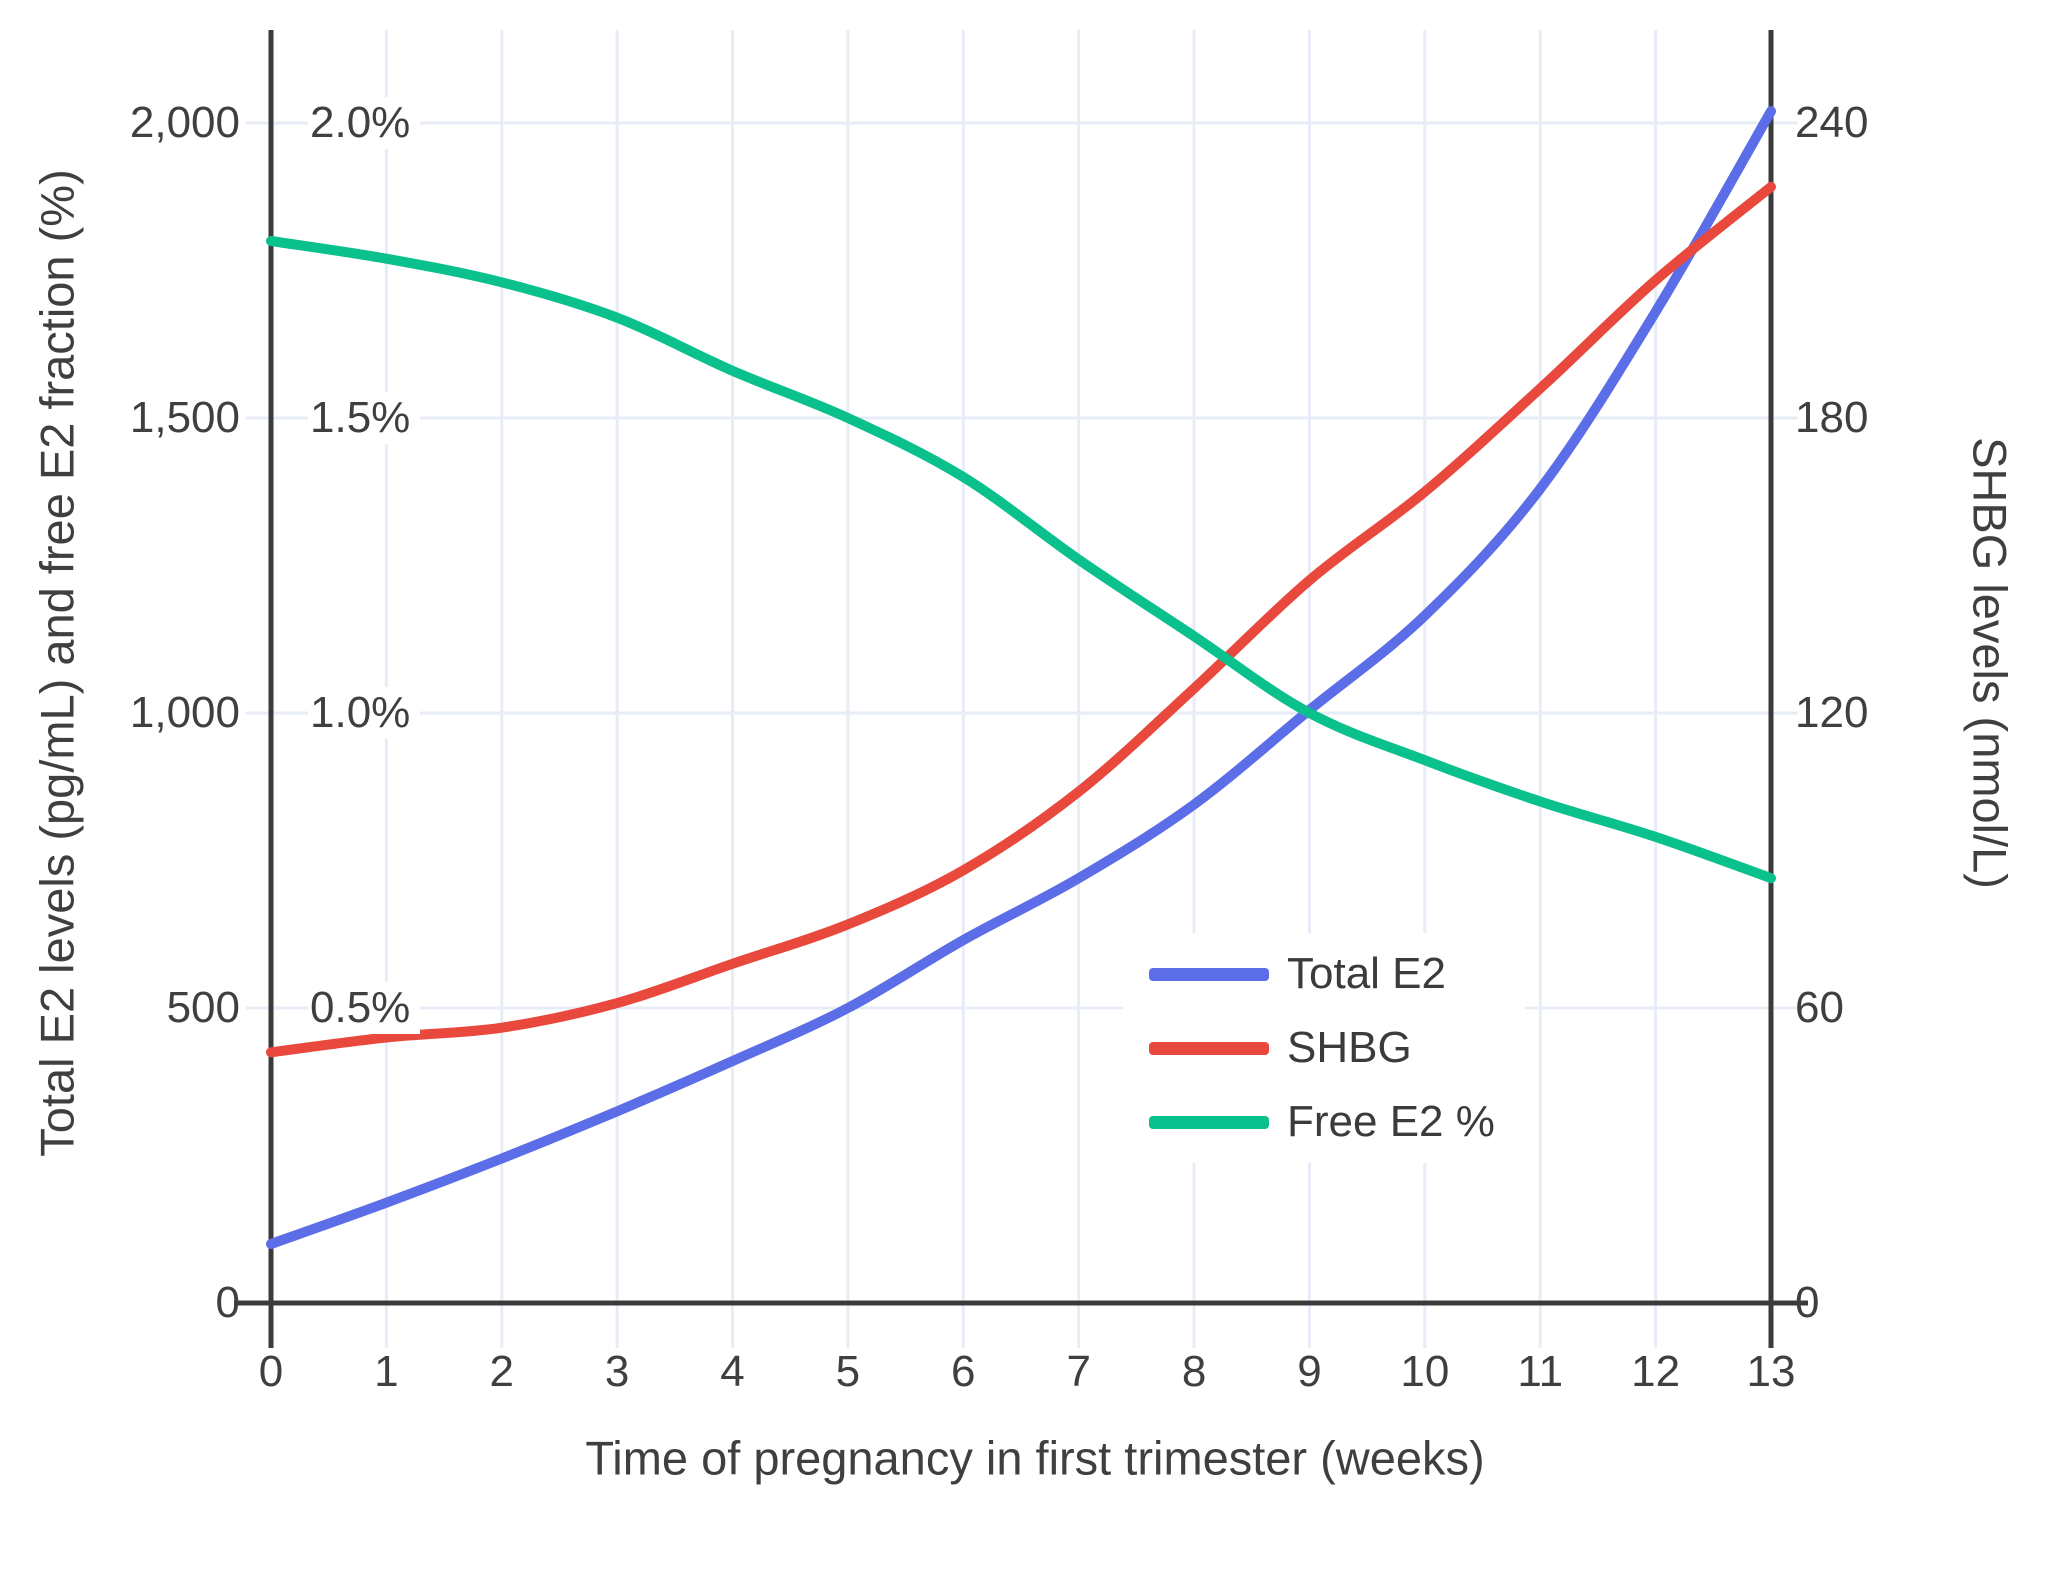 This screenshot has width=2048, height=1583. Describe the element at coordinates (184, 417) in the screenshot. I see `left-axis-tick: 1,500` at that location.